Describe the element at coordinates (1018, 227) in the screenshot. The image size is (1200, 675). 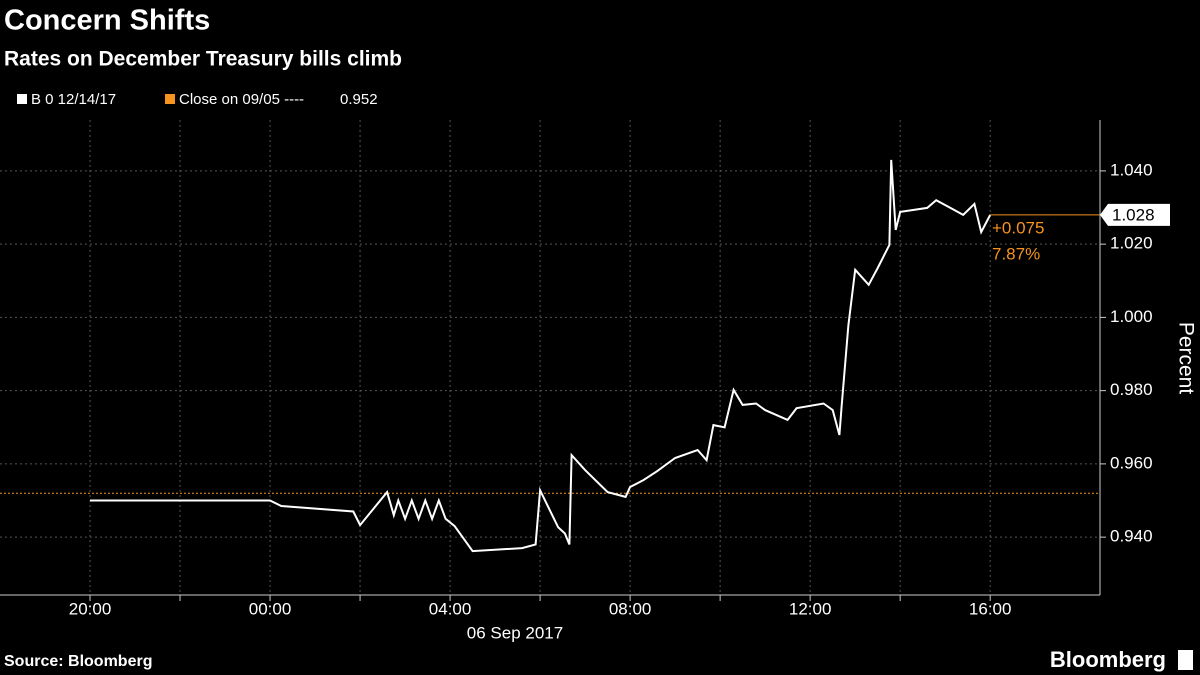
I see `change-label: +0.075` at that location.